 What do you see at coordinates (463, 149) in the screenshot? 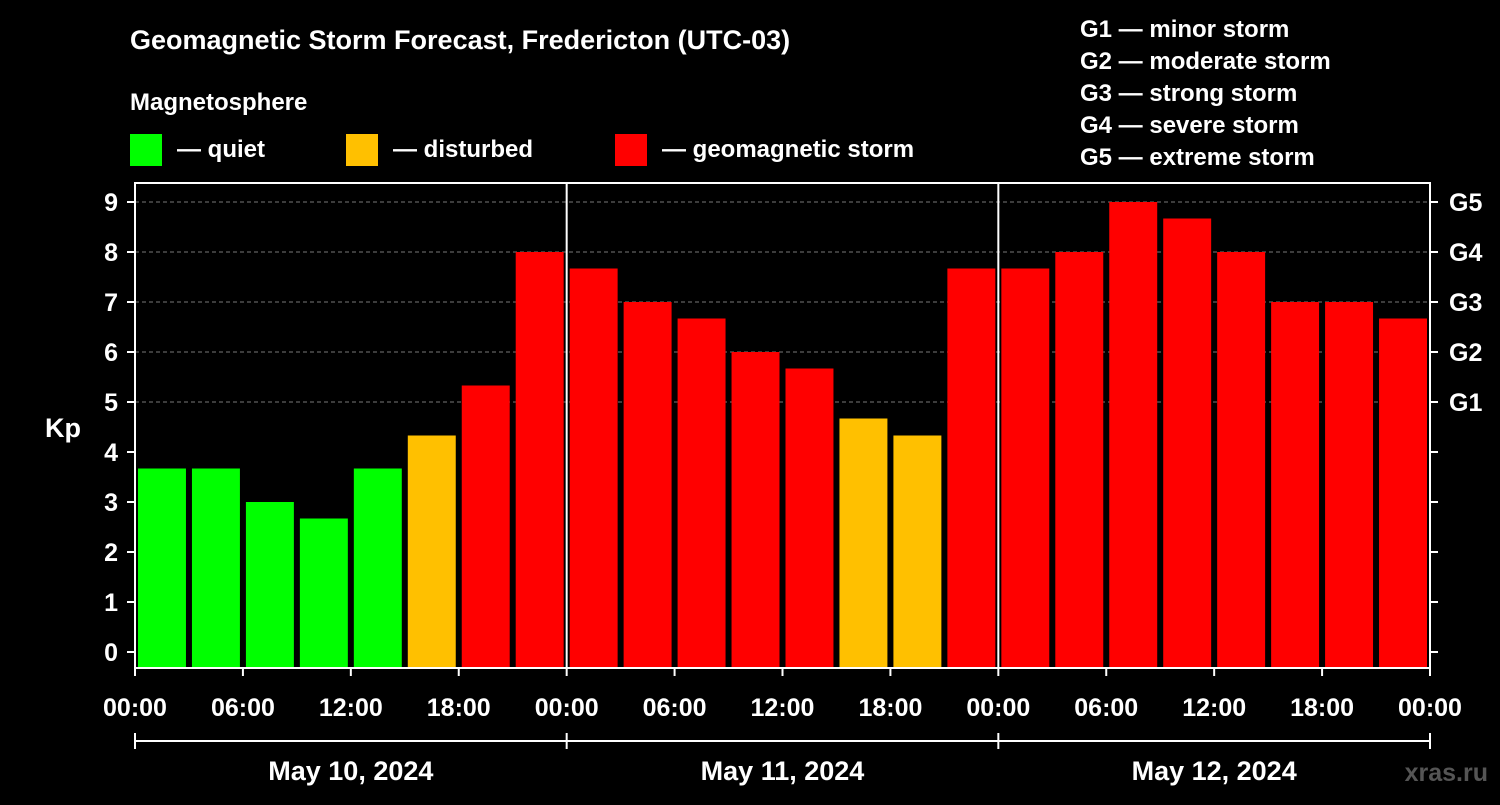
I see `legend-label-disturbed: — disturbed` at bounding box center [463, 149].